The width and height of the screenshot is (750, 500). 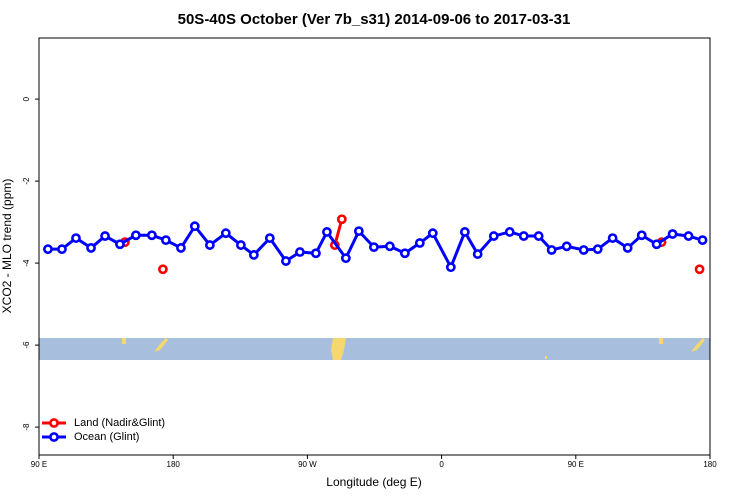 What do you see at coordinates (26, 263) in the screenshot?
I see `y-tick-label: -4` at bounding box center [26, 263].